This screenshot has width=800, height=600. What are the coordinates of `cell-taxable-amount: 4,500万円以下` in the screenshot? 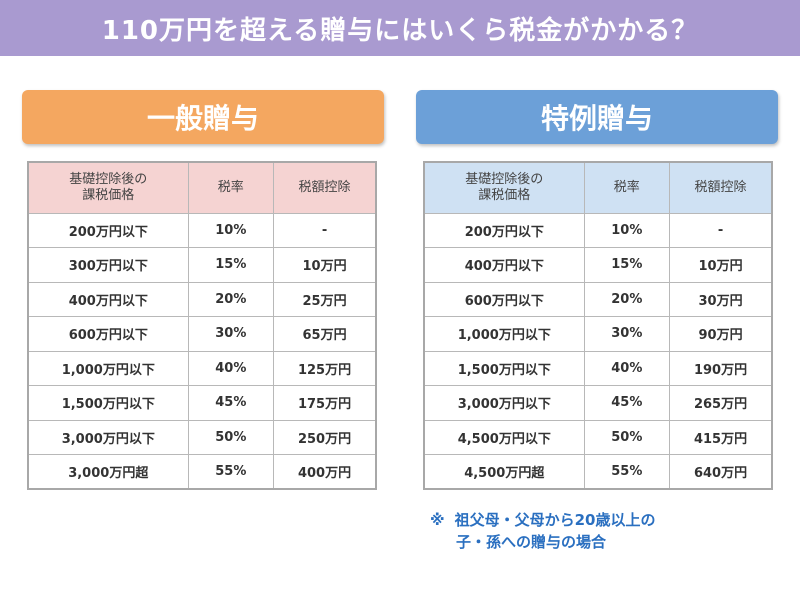 It's located at (504, 437).